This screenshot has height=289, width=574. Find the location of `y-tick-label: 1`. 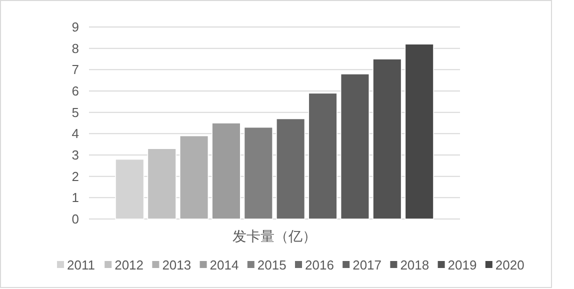

y-tick-label: 1 is located at coordinates (75, 198).